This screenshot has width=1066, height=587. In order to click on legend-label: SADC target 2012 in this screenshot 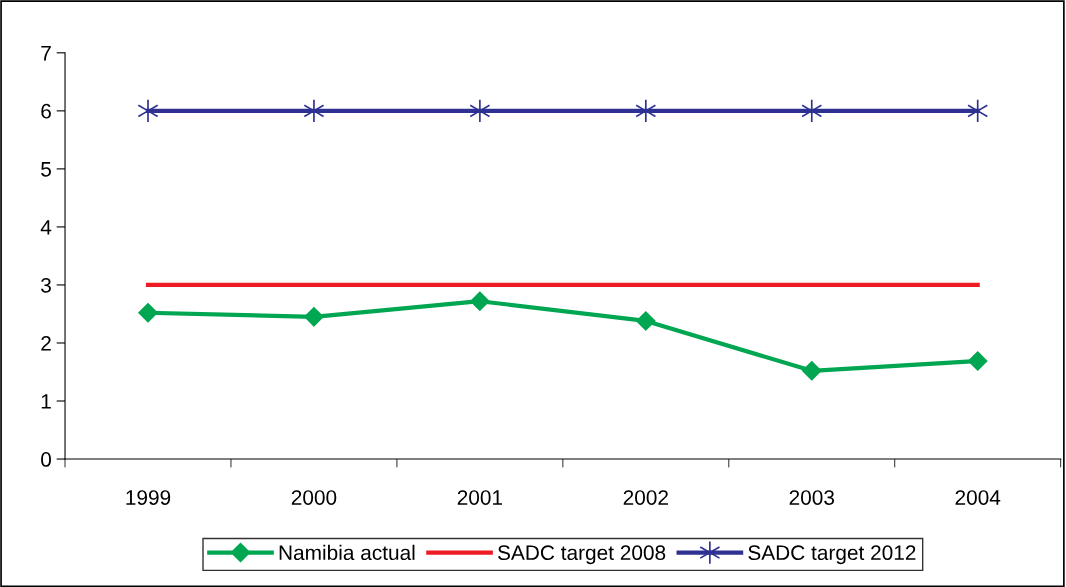, I will do `click(832, 555)`.